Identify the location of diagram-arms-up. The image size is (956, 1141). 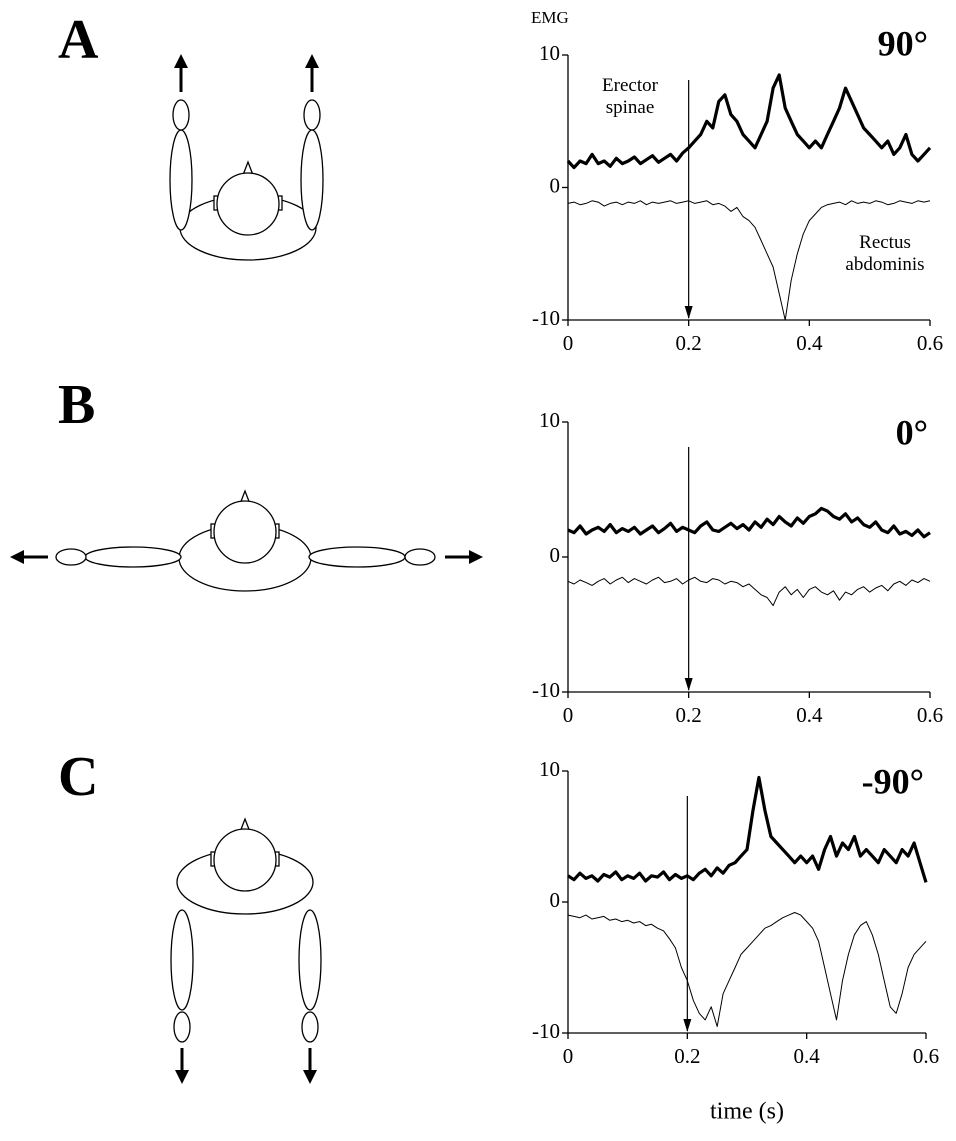
(246, 157).